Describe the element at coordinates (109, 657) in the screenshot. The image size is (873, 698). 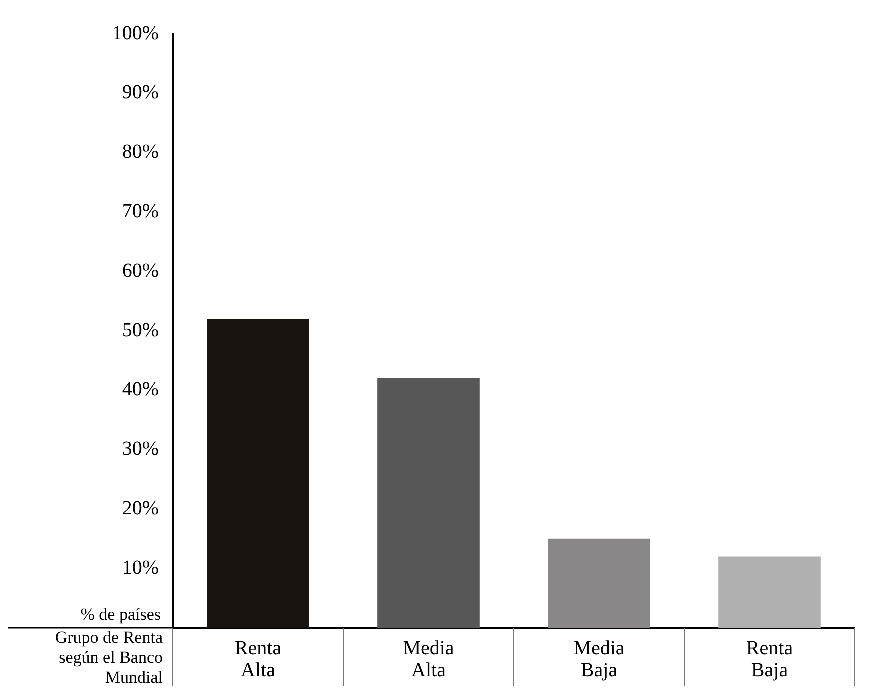
I see `x-axis-title: Grupo de Renta según el Banco Mundial` at that location.